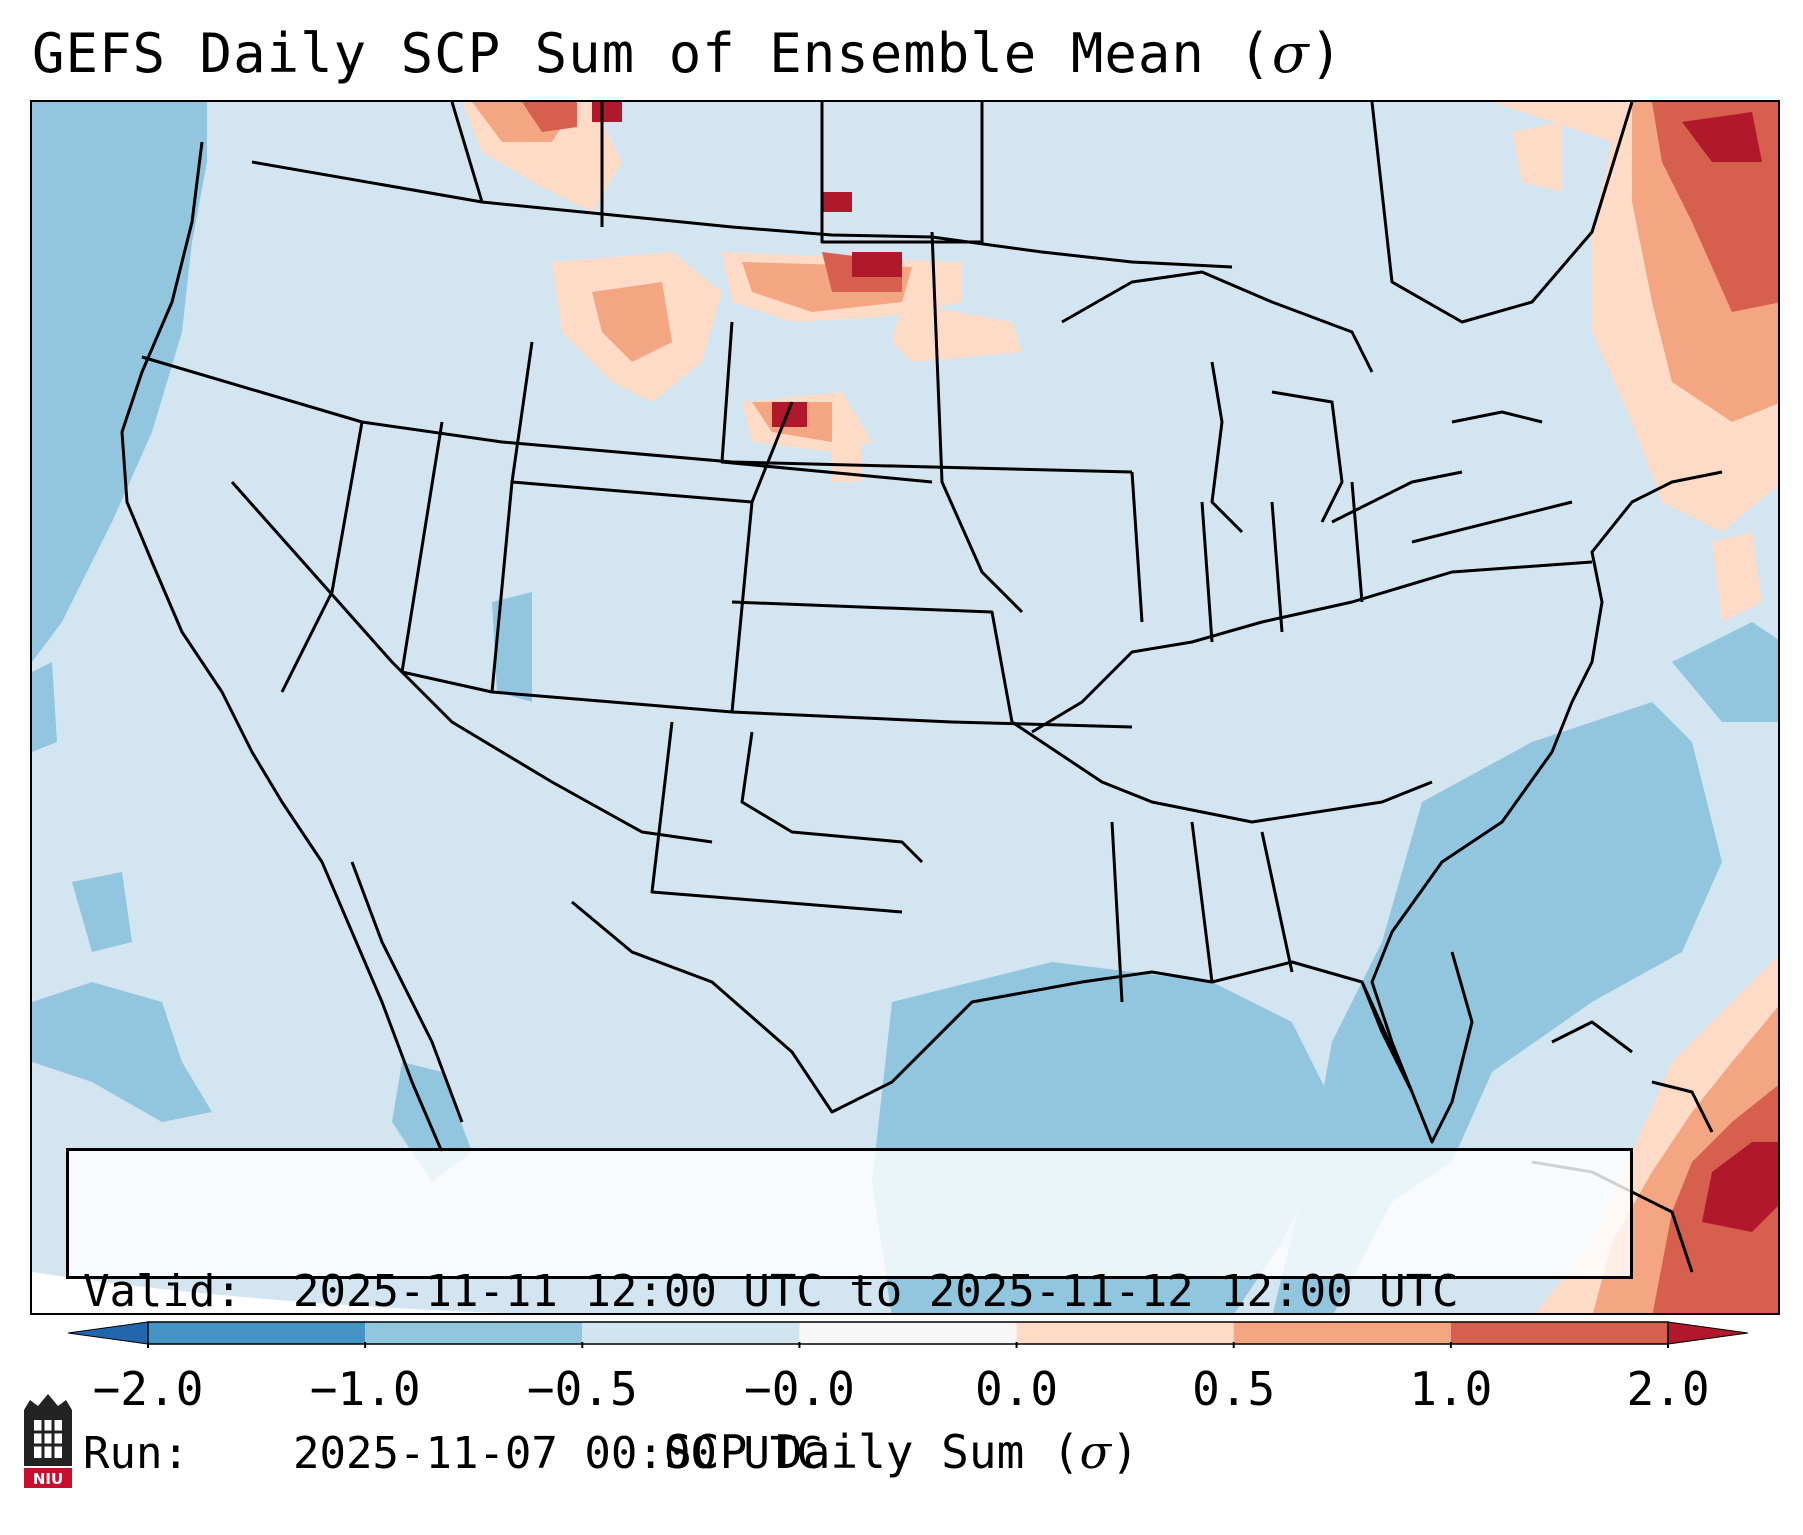 The height and width of the screenshot is (1535, 1803). What do you see at coordinates (1502, 213) in the screenshot?
I see `quebec-line` at bounding box center [1502, 213].